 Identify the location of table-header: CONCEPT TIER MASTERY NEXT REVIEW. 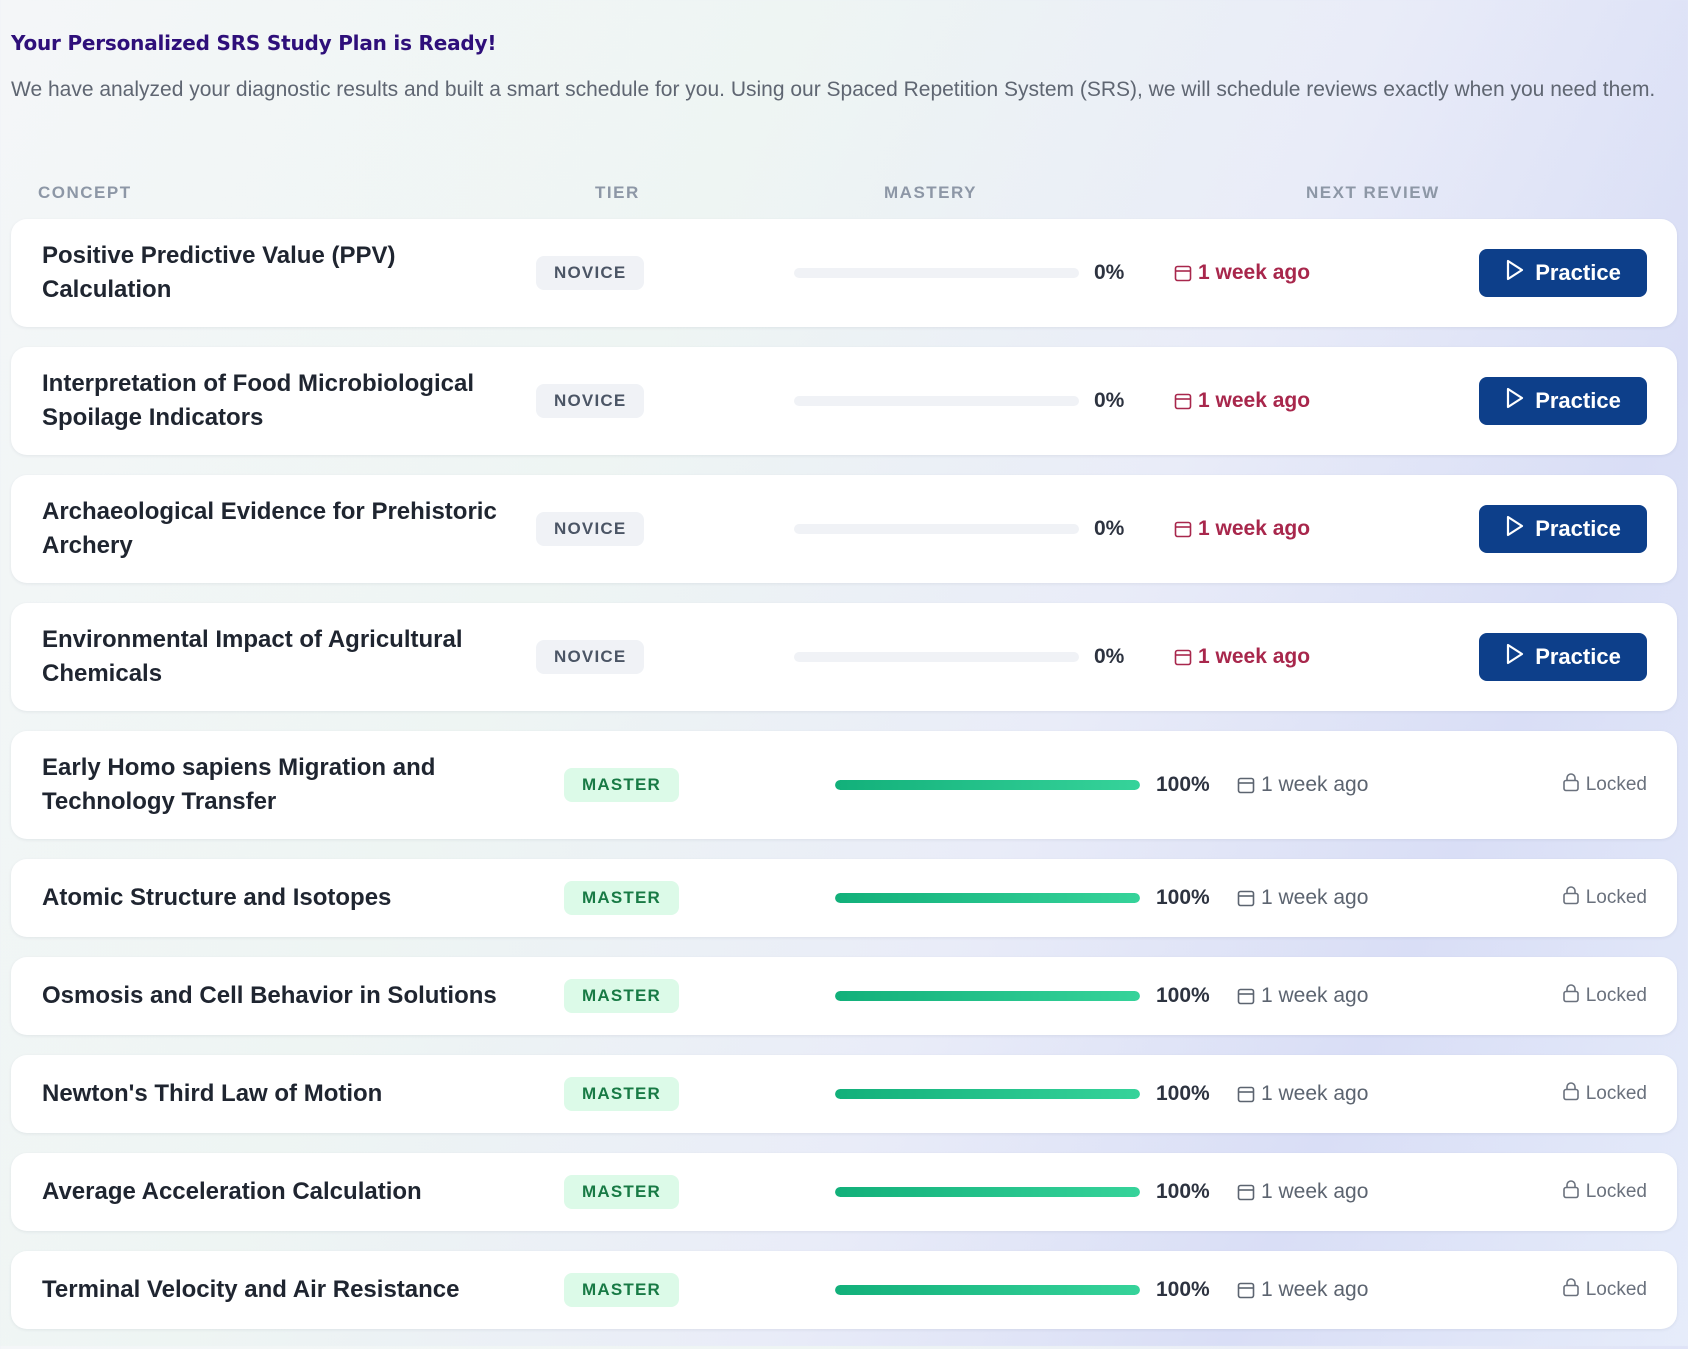
(844, 194).